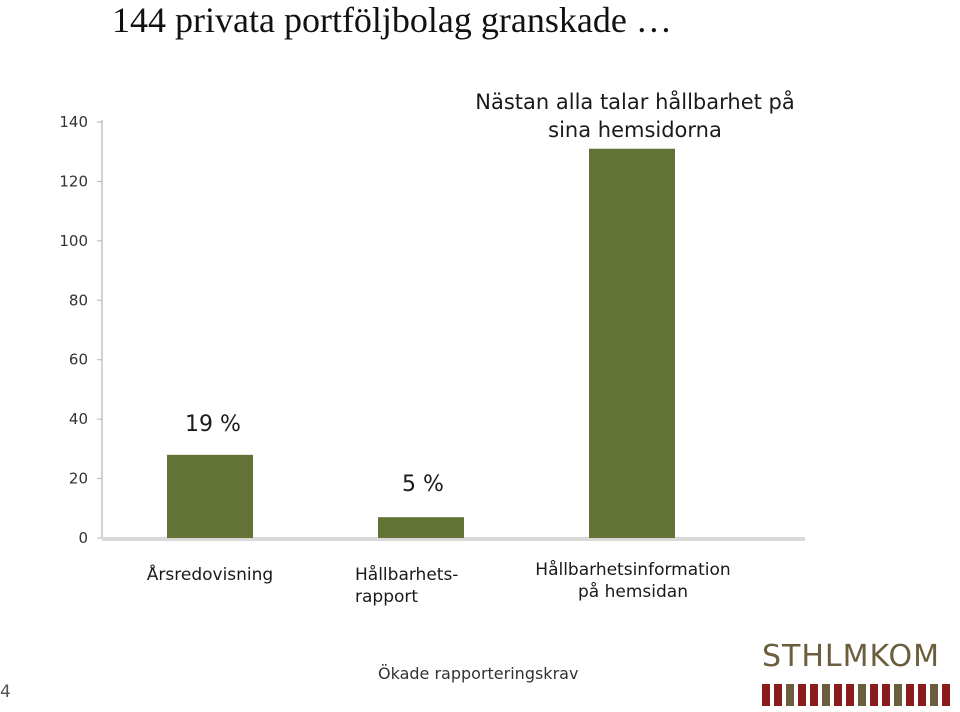 The height and width of the screenshot is (712, 960). What do you see at coordinates (407, 586) in the screenshot?
I see `category-label-hallbarhetsrapport: Hållbarhets- rapport` at bounding box center [407, 586].